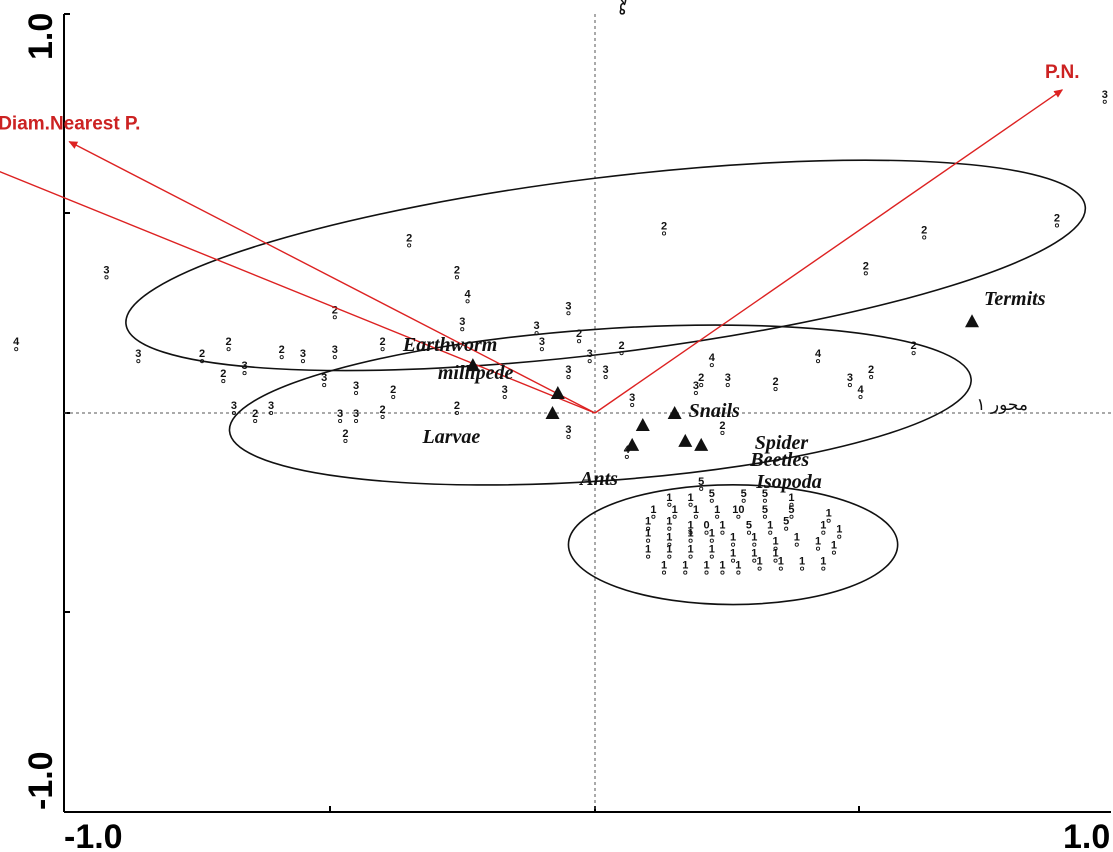 This screenshot has width=1113, height=852. I want to click on species-label: Ants, so click(598, 479).